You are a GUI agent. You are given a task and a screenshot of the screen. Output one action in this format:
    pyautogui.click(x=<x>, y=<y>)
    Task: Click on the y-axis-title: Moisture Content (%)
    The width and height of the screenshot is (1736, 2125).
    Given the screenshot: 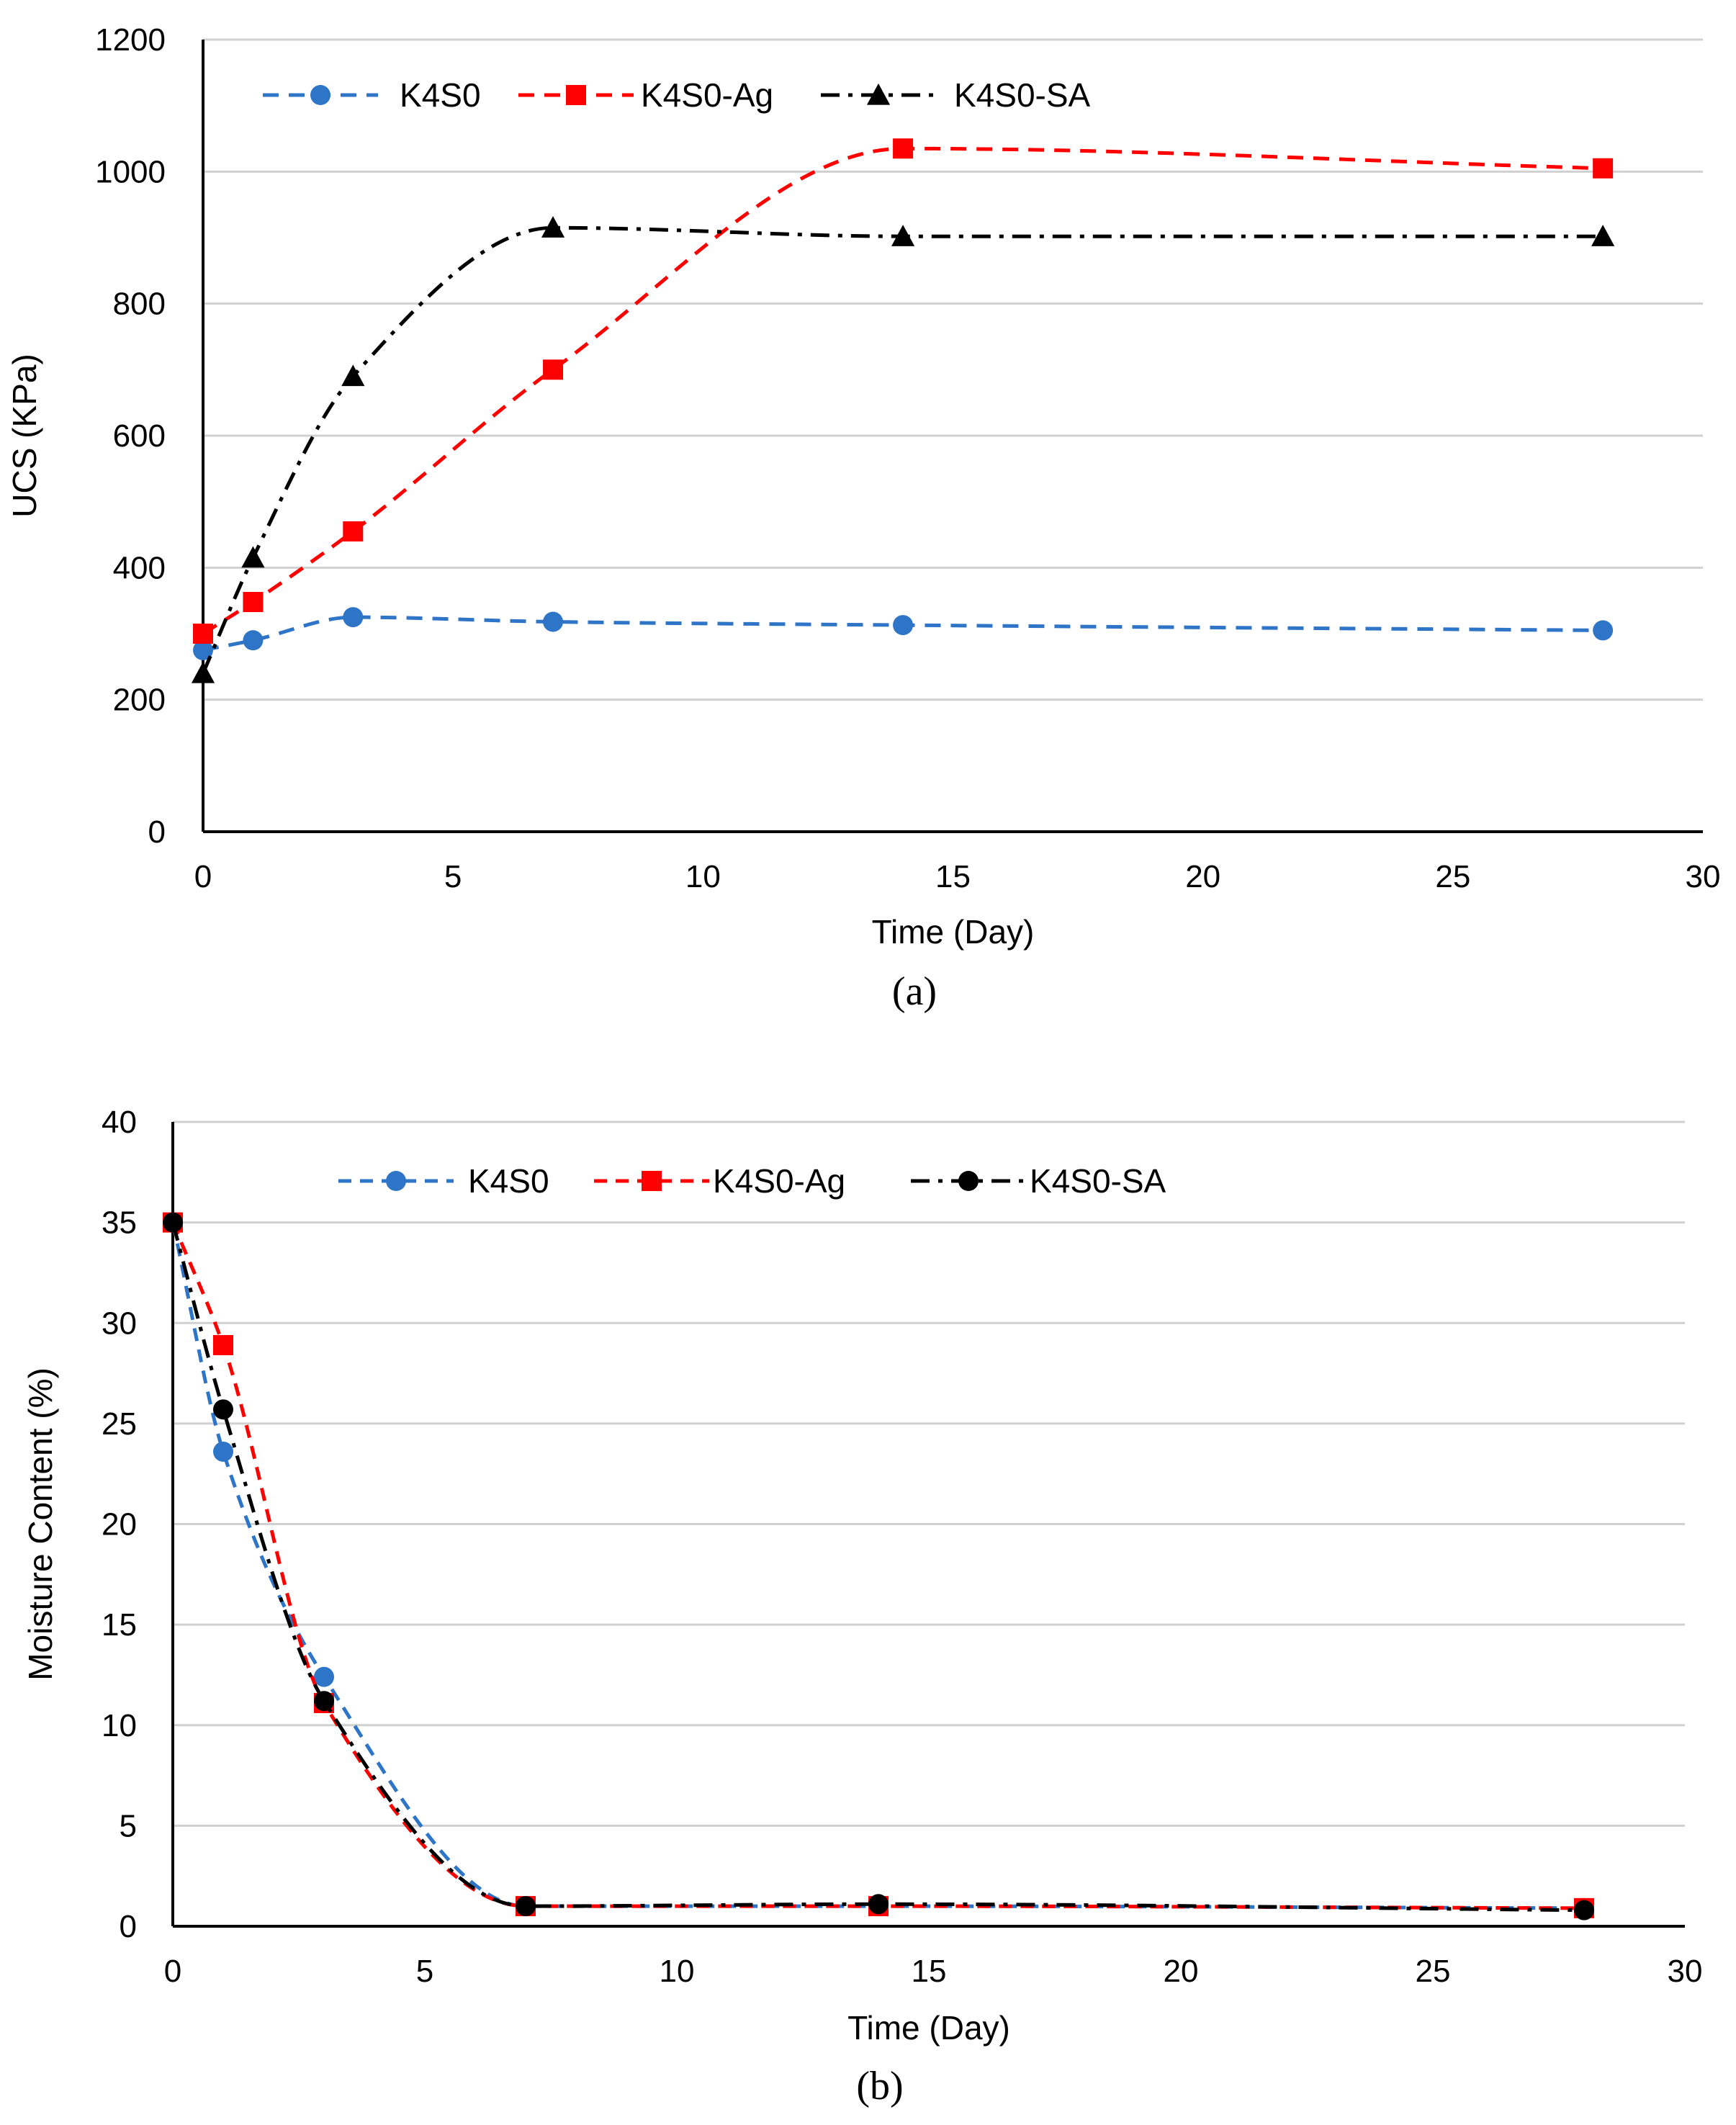 What is the action you would take?
    pyautogui.click(x=41, y=1524)
    